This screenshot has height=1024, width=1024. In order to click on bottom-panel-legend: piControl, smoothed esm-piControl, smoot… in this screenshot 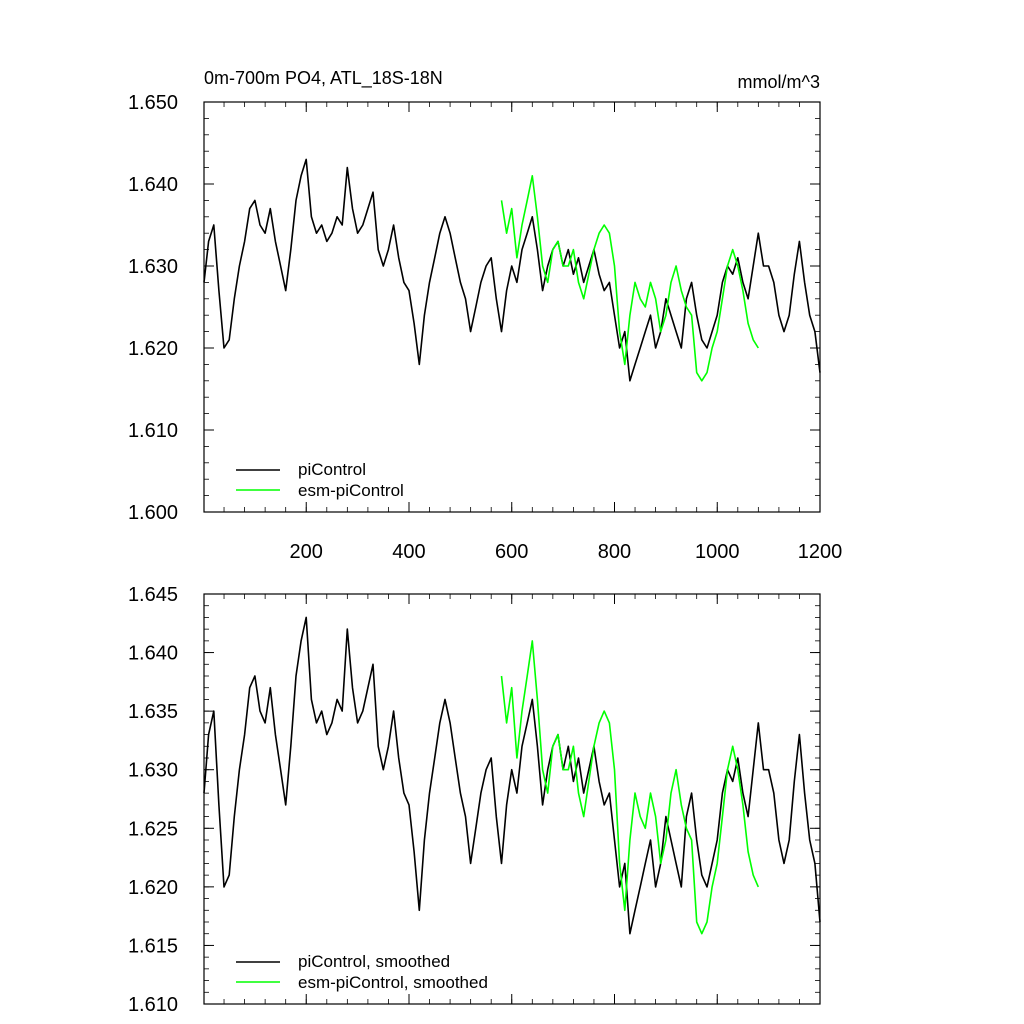, I will do `click(362, 972)`.